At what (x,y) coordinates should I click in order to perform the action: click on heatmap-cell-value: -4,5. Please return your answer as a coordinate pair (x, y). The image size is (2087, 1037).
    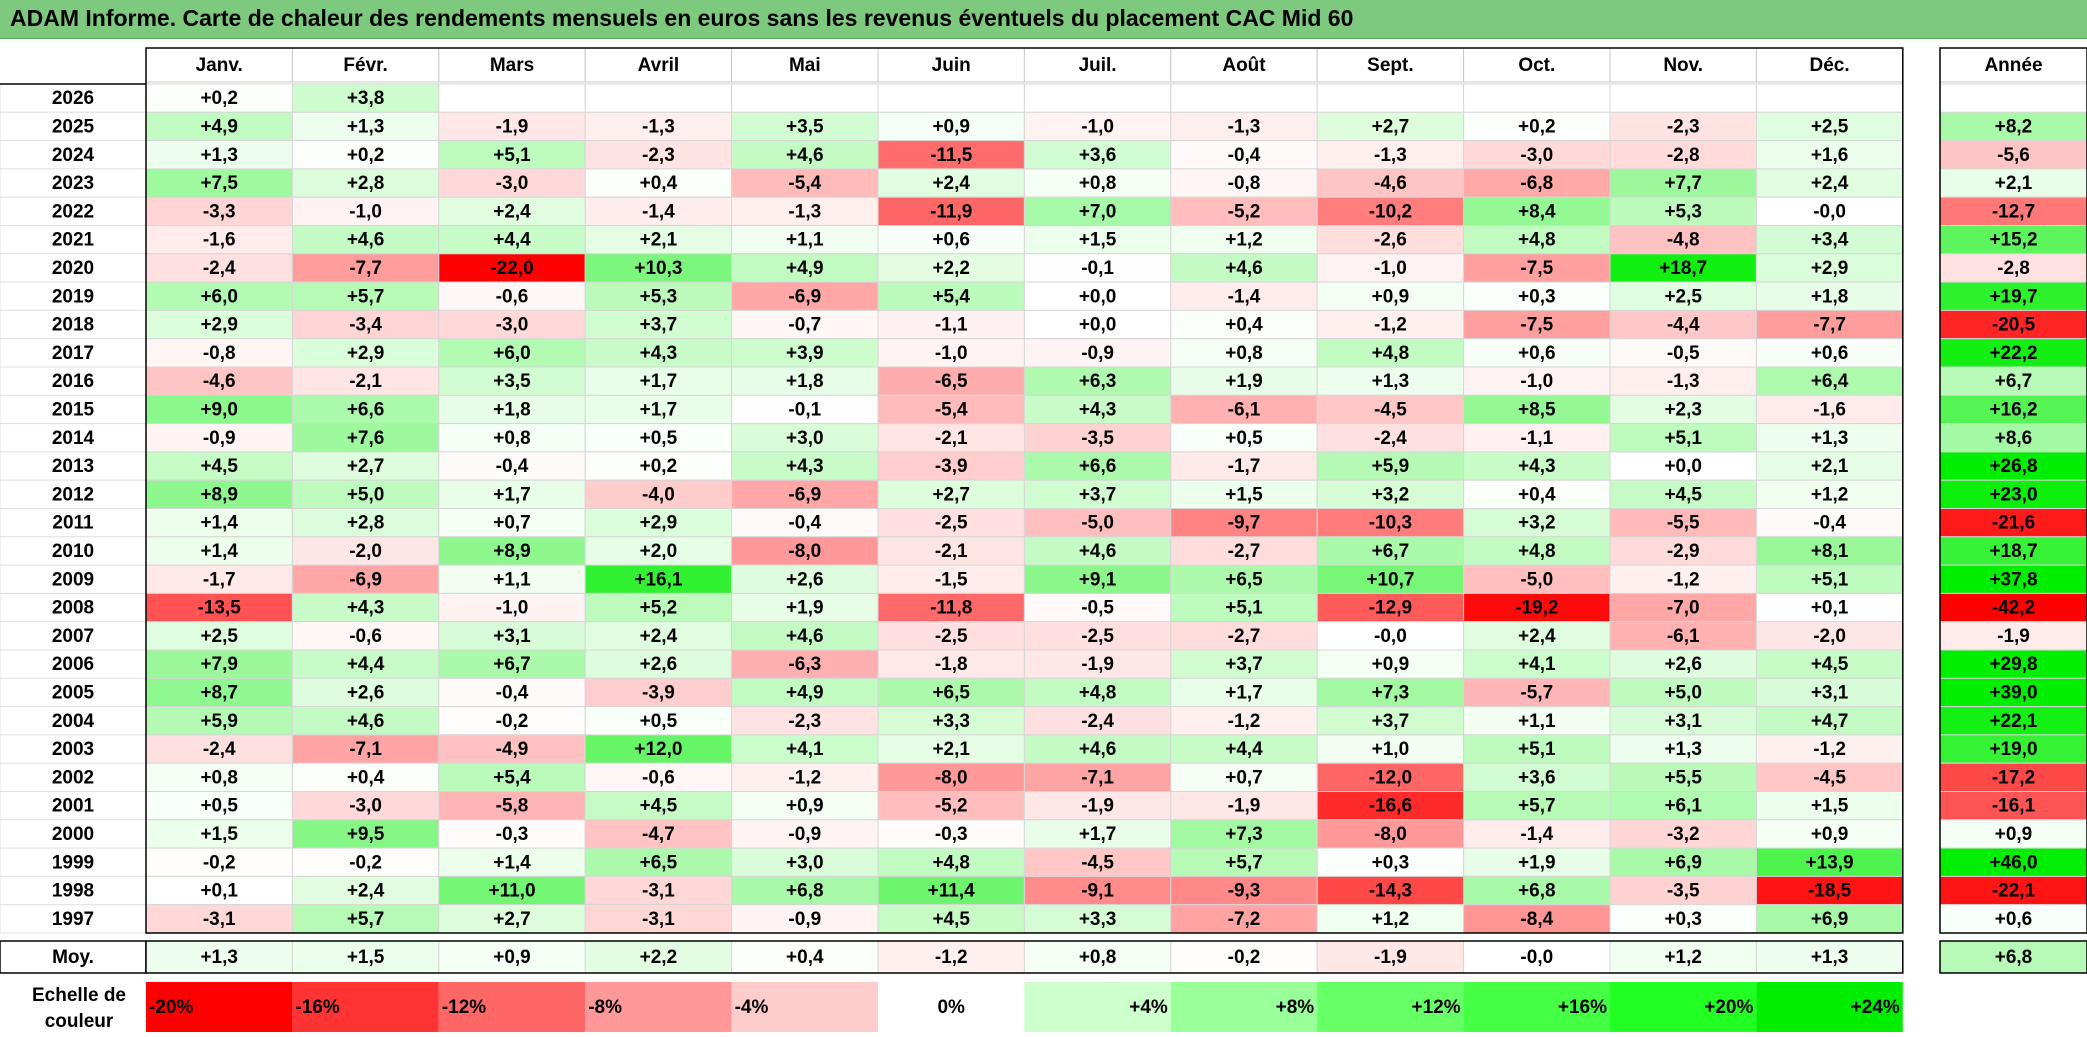
    Looking at the image, I should click on (1390, 409).